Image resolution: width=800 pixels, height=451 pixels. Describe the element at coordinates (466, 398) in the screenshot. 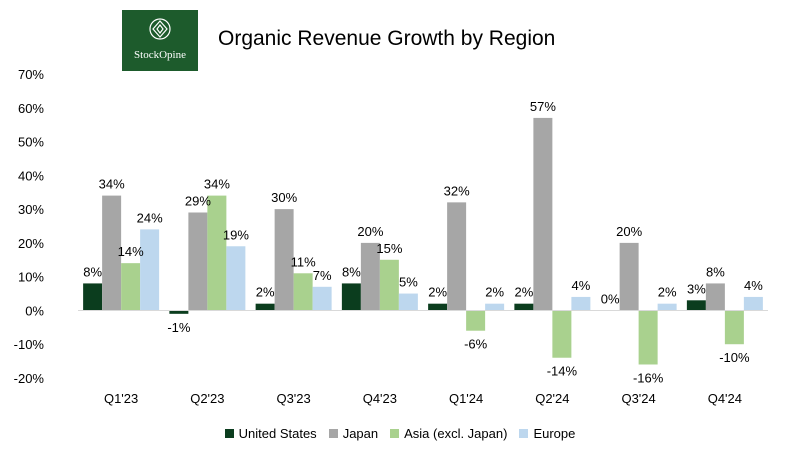

I see `x-tick-label: Q1'24` at that location.